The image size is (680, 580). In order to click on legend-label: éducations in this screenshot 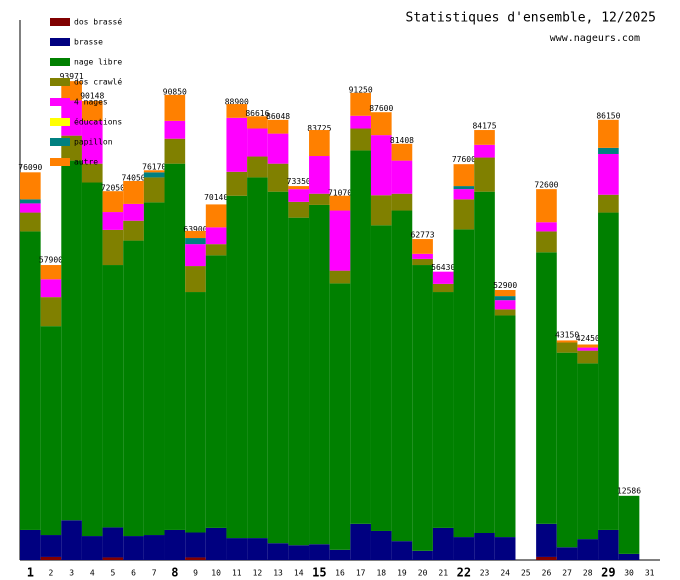, I will do `click(98, 122)`.